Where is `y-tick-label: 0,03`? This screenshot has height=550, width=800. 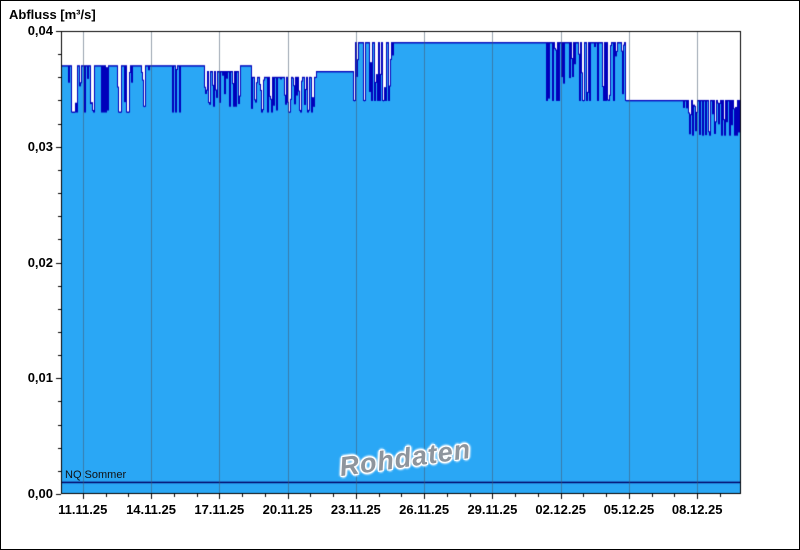
y-tick-label: 0,03 is located at coordinates (40, 146).